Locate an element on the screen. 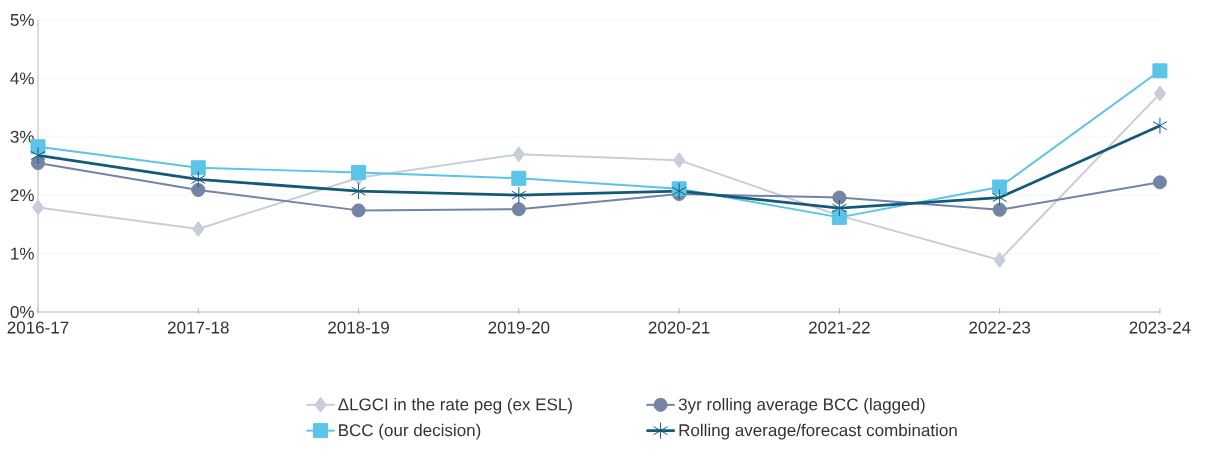  x-tick-label: 2021-22 is located at coordinates (839, 327).